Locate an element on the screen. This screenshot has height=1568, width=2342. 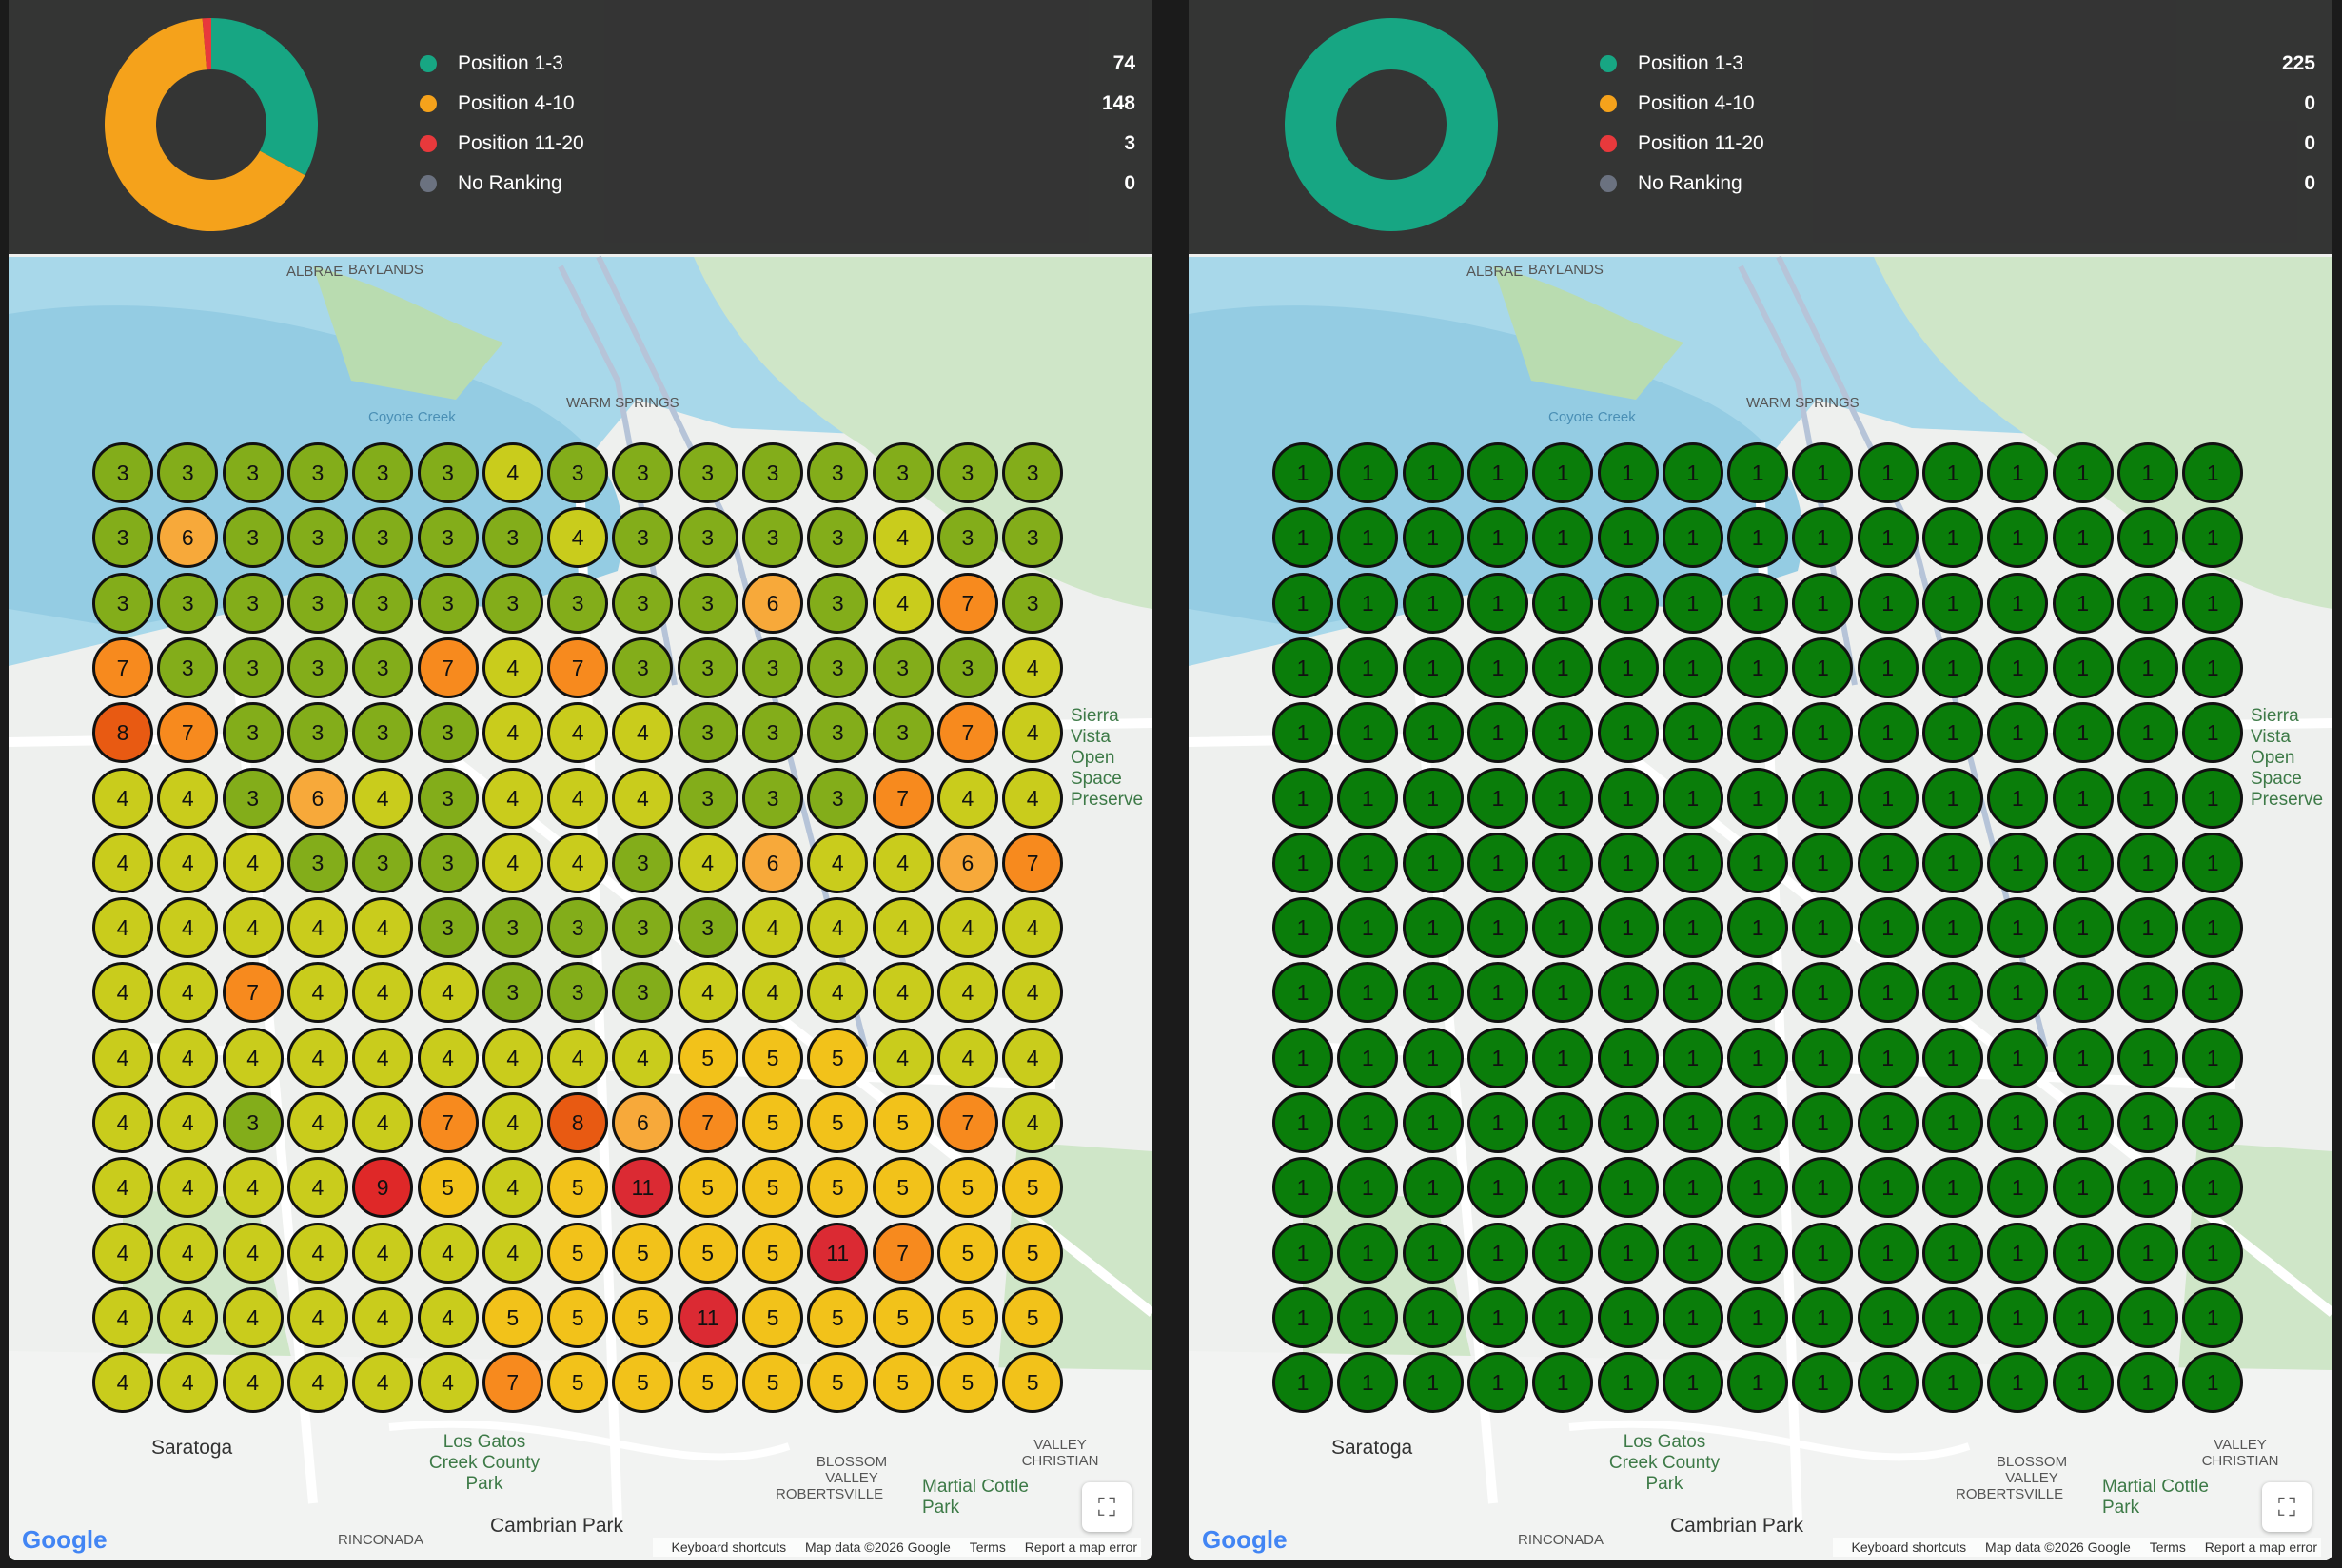
keyboard-shortcuts-link: Keyboard shortcuts is located at coordinates (1909, 1547).